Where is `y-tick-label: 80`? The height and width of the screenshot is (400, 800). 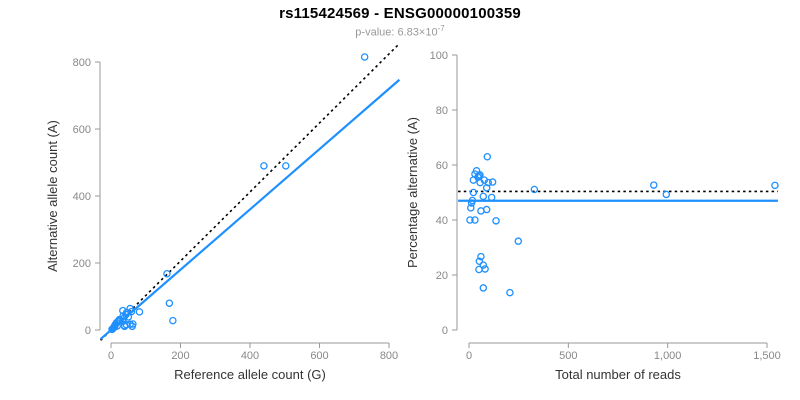 y-tick-label: 80 is located at coordinates (442, 111).